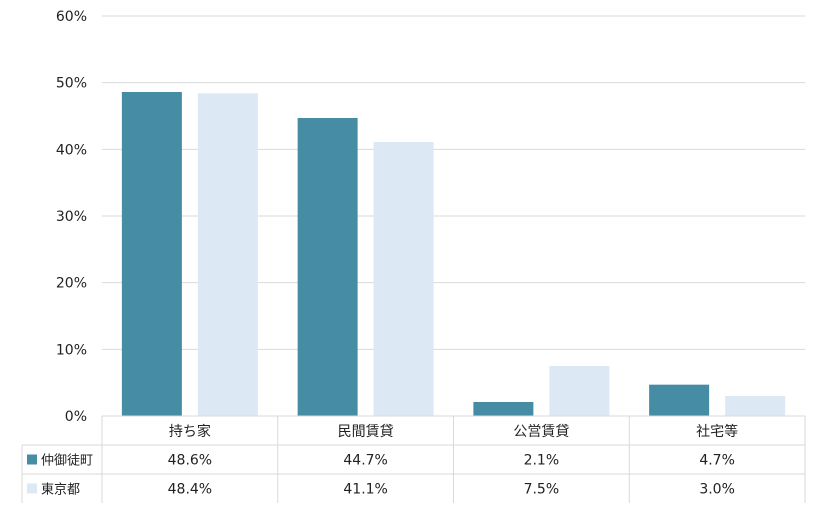 This screenshot has width=820, height=514. I want to click on data-label: 44.7%, so click(365, 461).